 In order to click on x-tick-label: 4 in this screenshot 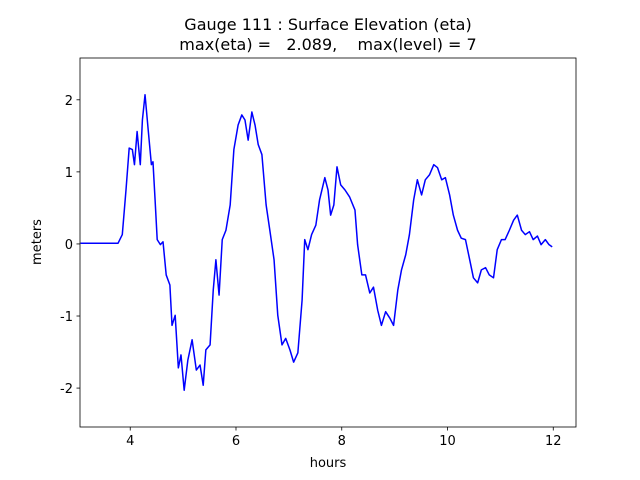, I will do `click(130, 441)`.